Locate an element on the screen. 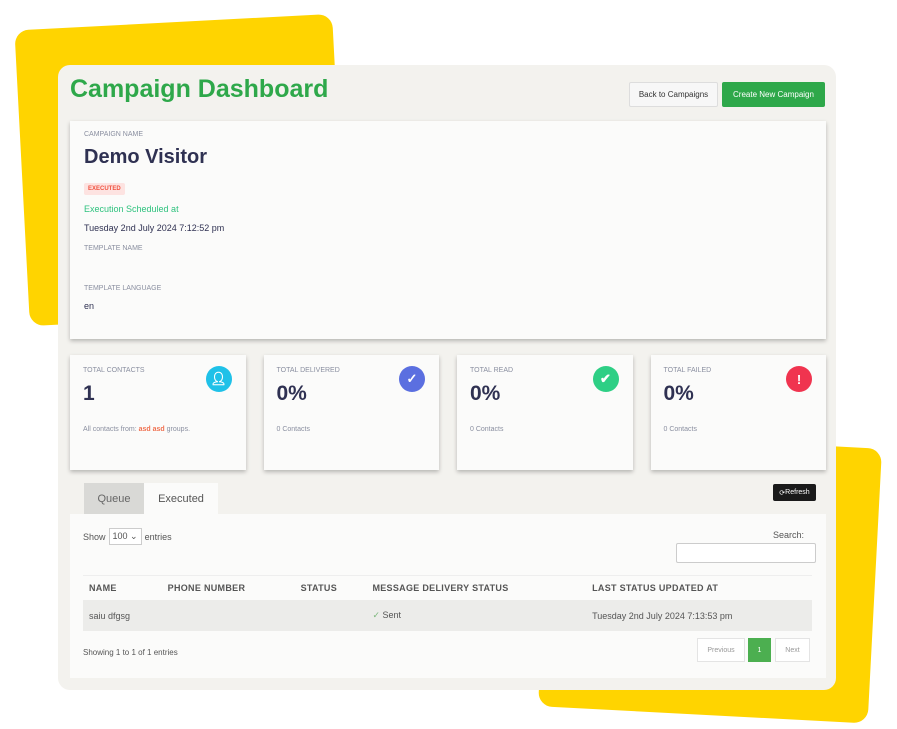 This screenshot has height=729, width=897. refresh-icon: ⟳ is located at coordinates (782, 493).